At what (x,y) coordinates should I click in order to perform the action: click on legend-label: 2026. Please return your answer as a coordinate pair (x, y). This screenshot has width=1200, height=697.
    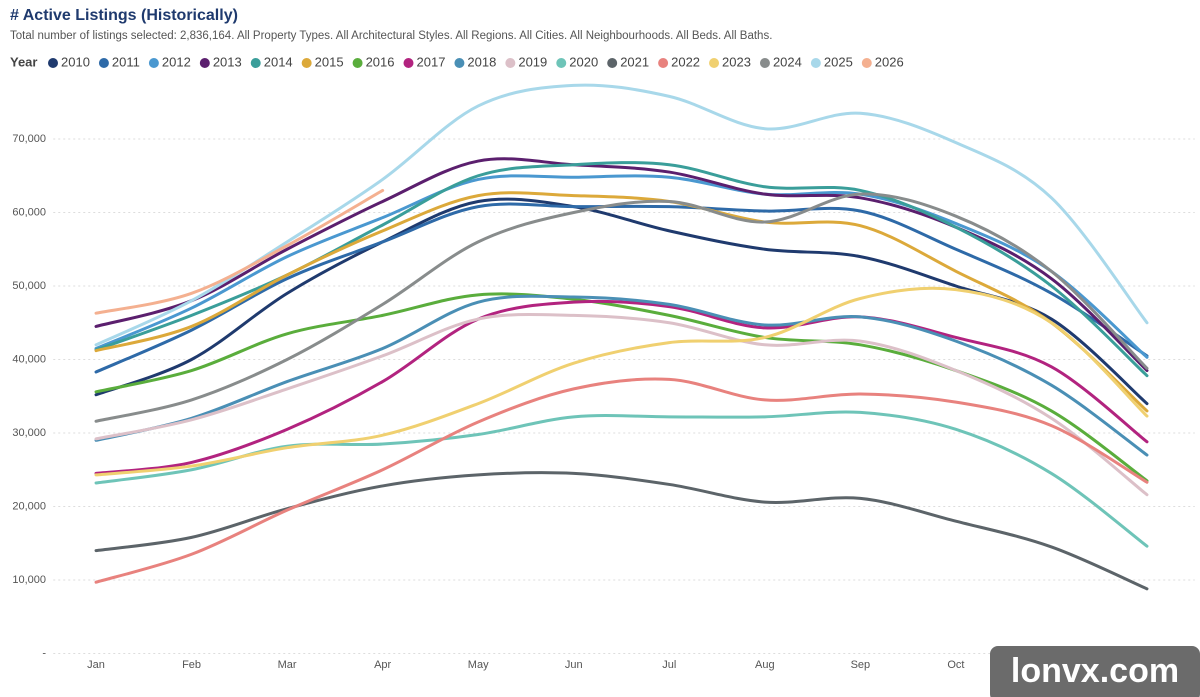
    Looking at the image, I should click on (889, 61).